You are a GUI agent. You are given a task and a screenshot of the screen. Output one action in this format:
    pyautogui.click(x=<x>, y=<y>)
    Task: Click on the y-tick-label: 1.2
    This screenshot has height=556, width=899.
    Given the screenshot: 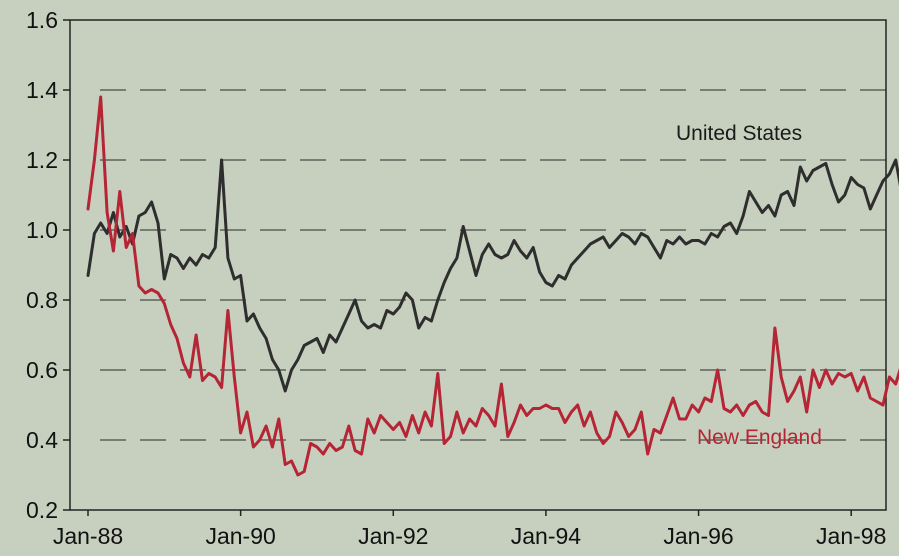 What is the action you would take?
    pyautogui.click(x=42, y=160)
    